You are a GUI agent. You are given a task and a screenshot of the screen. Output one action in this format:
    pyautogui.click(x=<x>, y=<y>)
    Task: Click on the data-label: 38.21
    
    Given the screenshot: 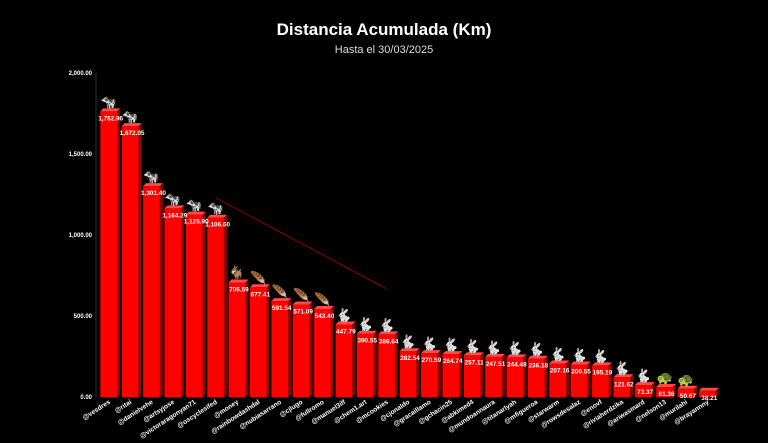 What is the action you would take?
    pyautogui.click(x=709, y=398)
    